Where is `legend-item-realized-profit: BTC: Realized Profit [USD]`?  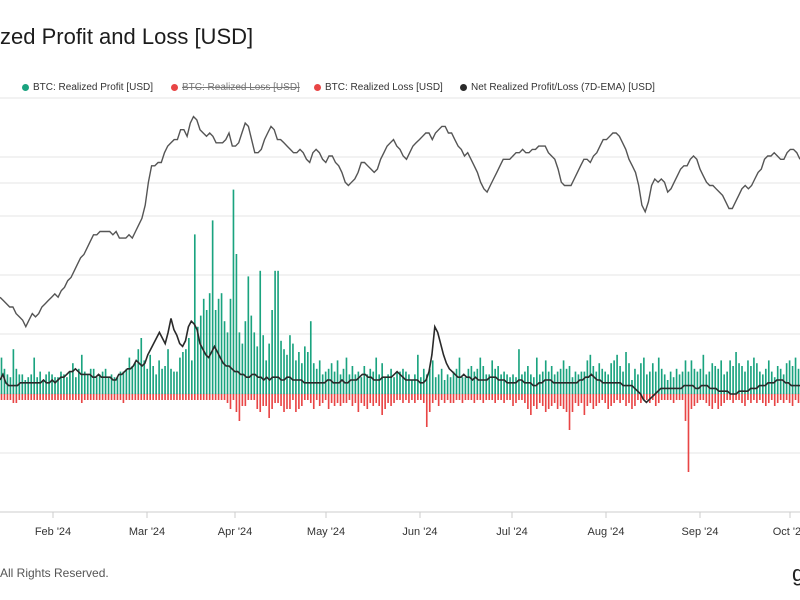
legend-item-realized-profit: BTC: Realized Profit [USD] is located at coordinates (87, 87).